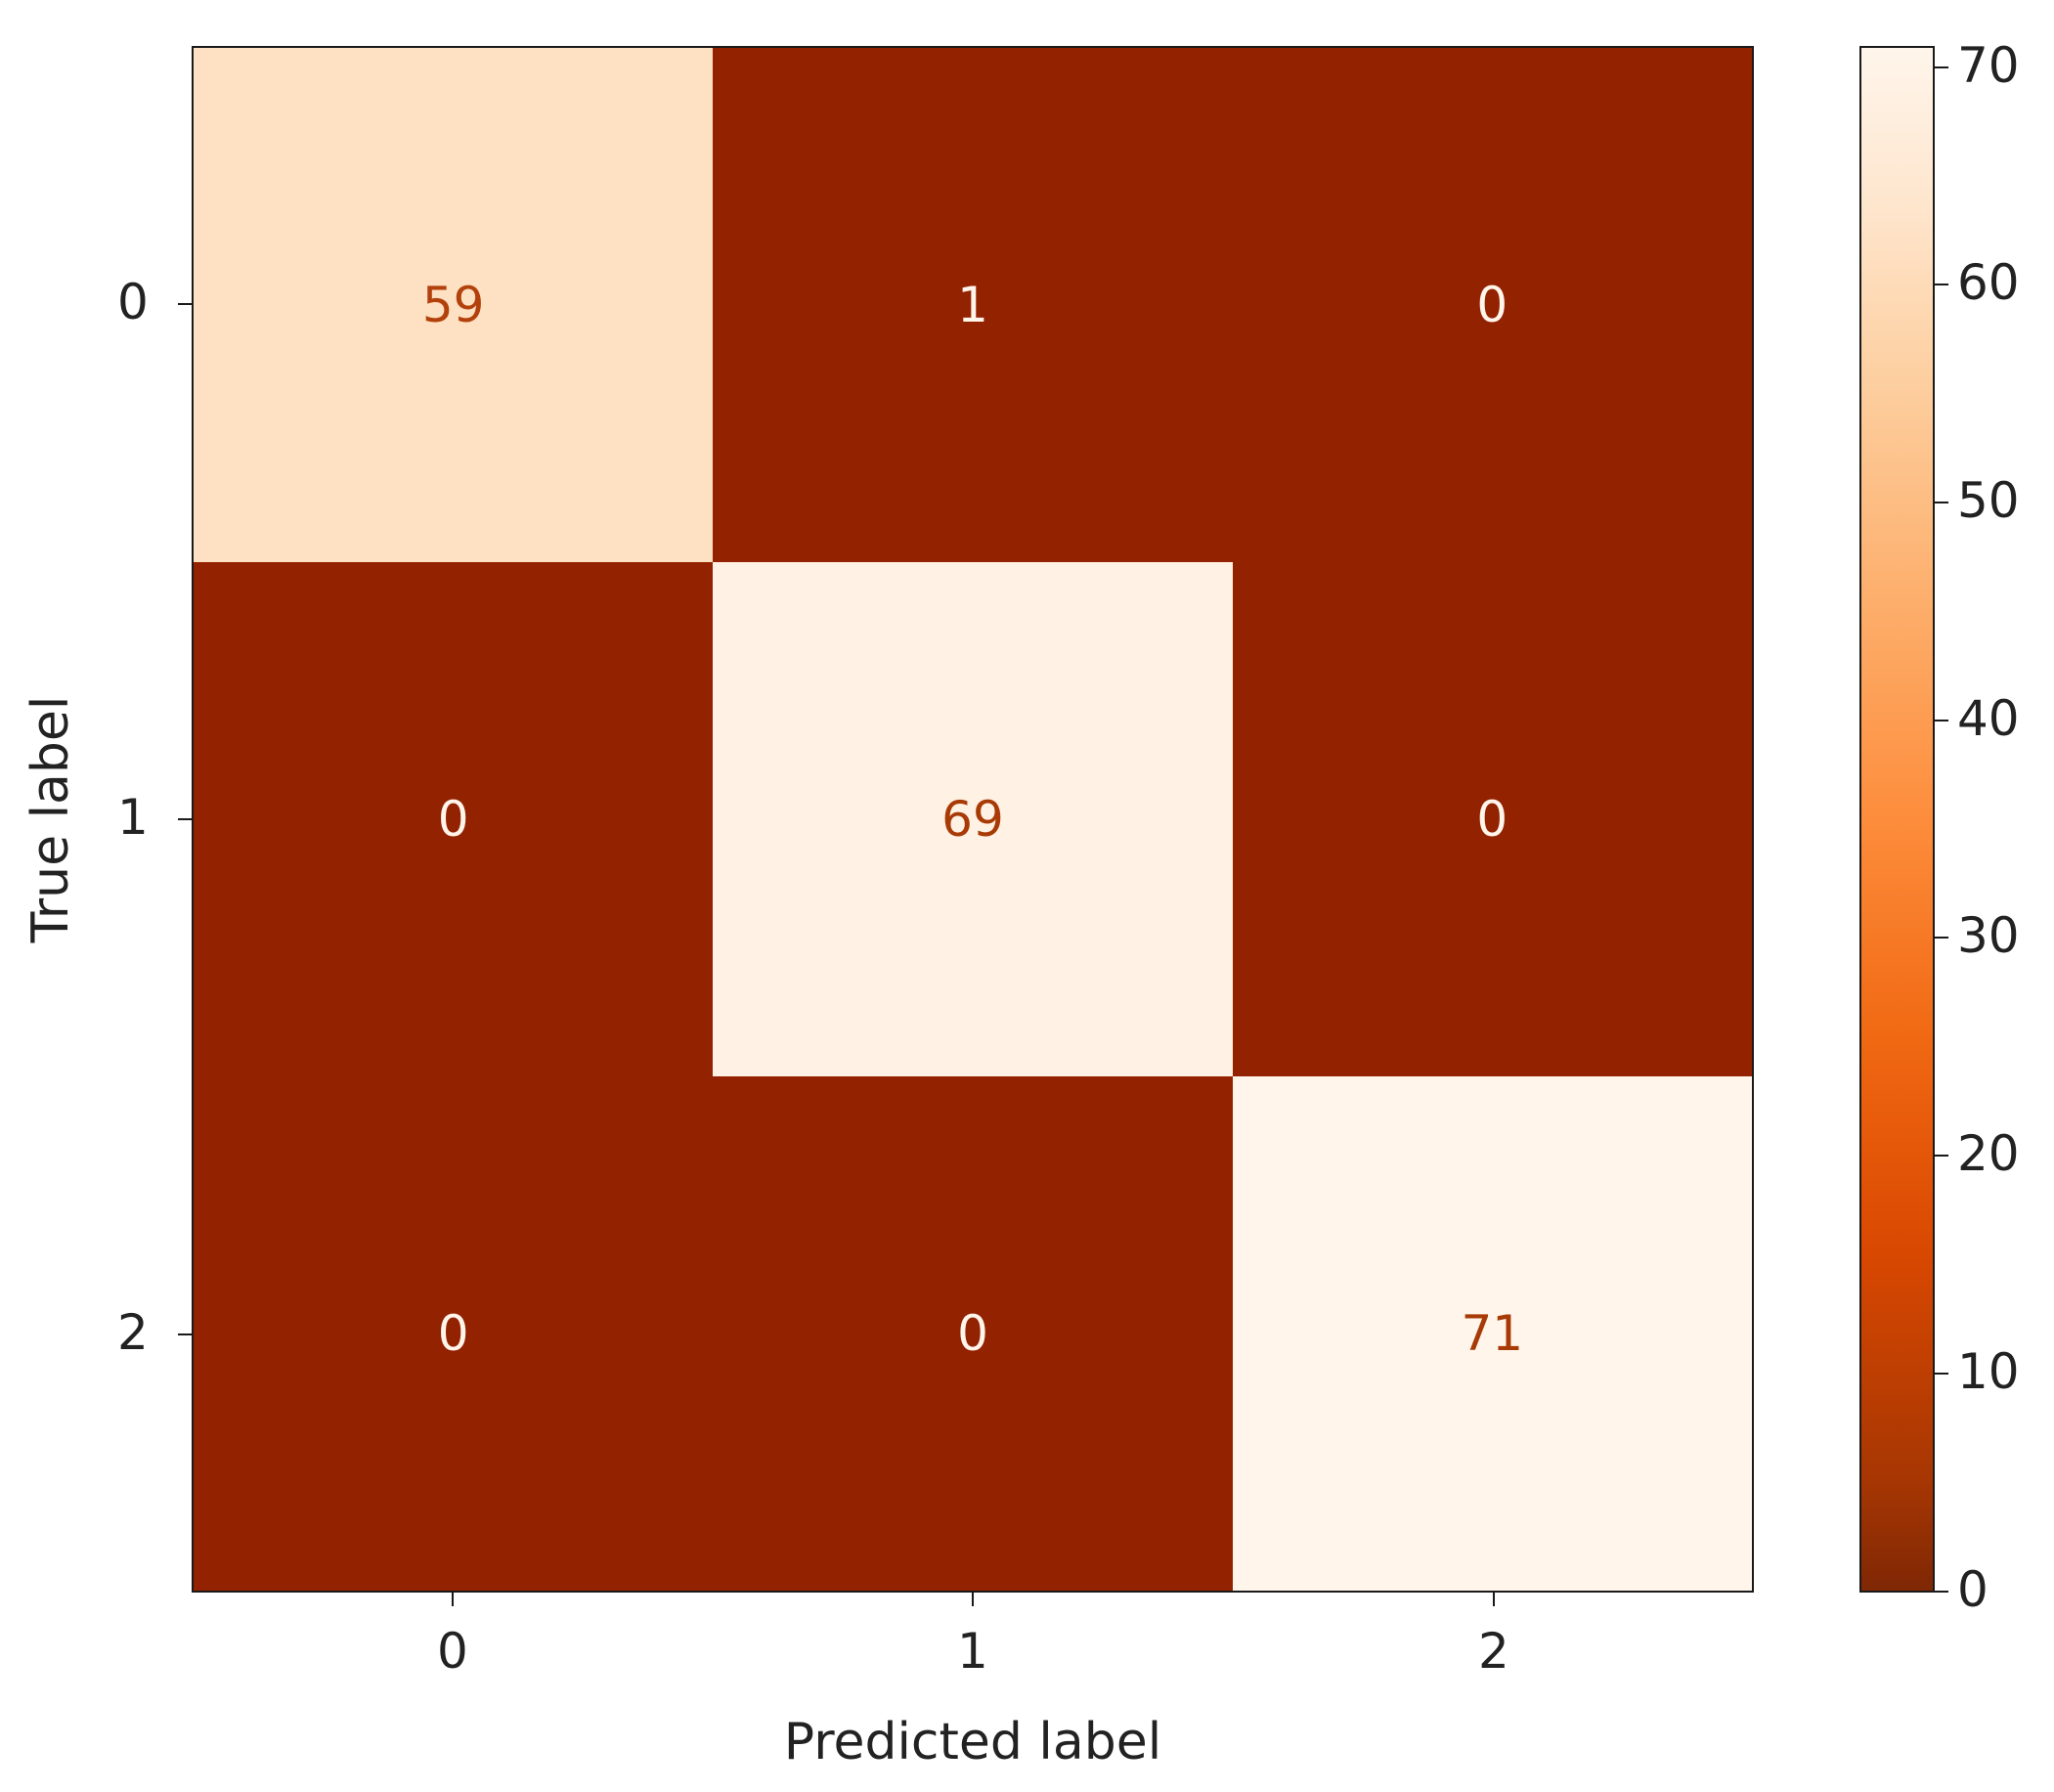 The image size is (2054, 1792). What do you see at coordinates (972, 1651) in the screenshot?
I see `x-tick-label: 1` at bounding box center [972, 1651].